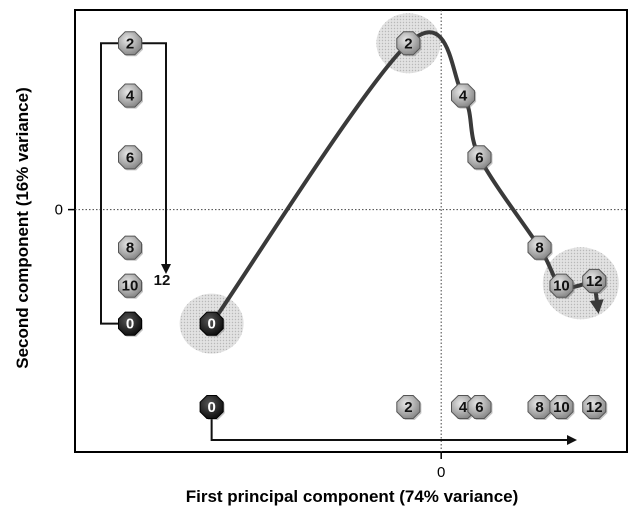  I want to click on trajectory-point: 4, so click(464, 96).